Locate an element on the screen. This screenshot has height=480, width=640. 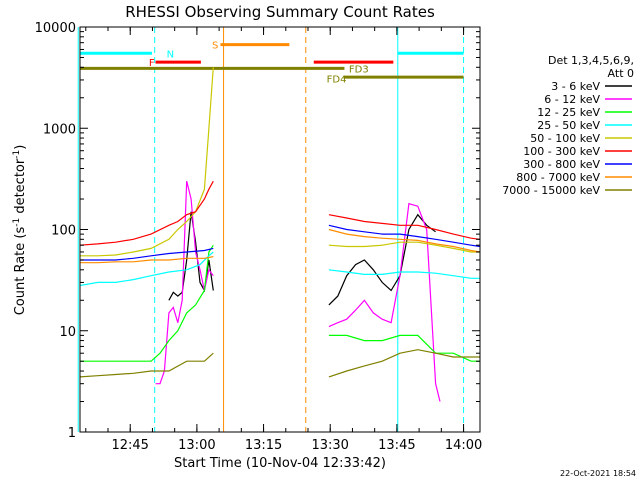
x-tick-label: 13:15 is located at coordinates (263, 445).